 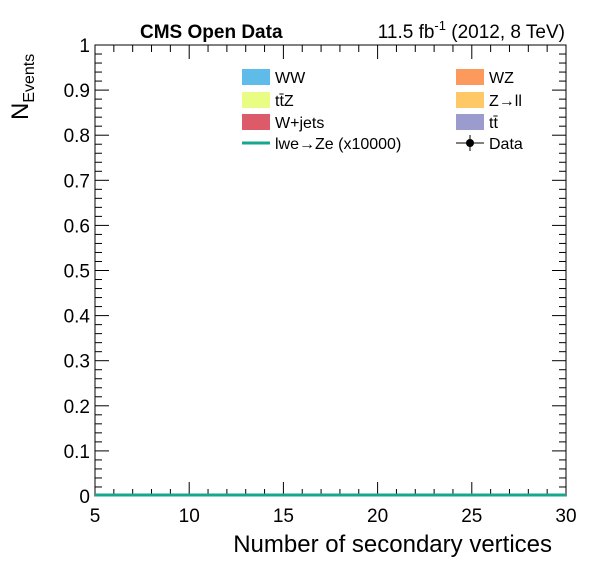 I want to click on y-tick-label: 0.9, so click(x=77, y=91).